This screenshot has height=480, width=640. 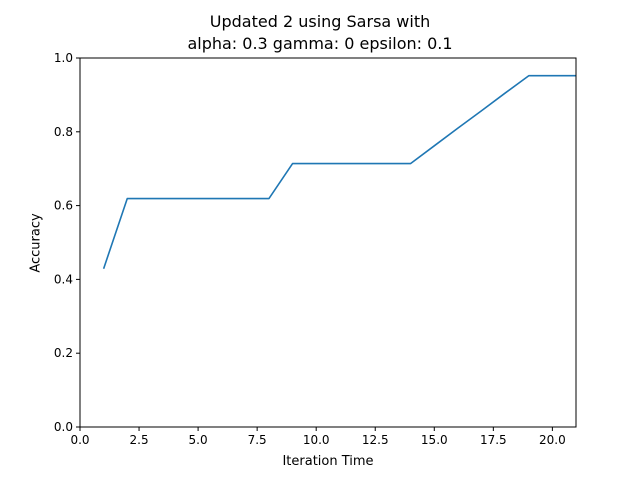 I want to click on x-tick-label: 12.5, so click(x=375, y=440).